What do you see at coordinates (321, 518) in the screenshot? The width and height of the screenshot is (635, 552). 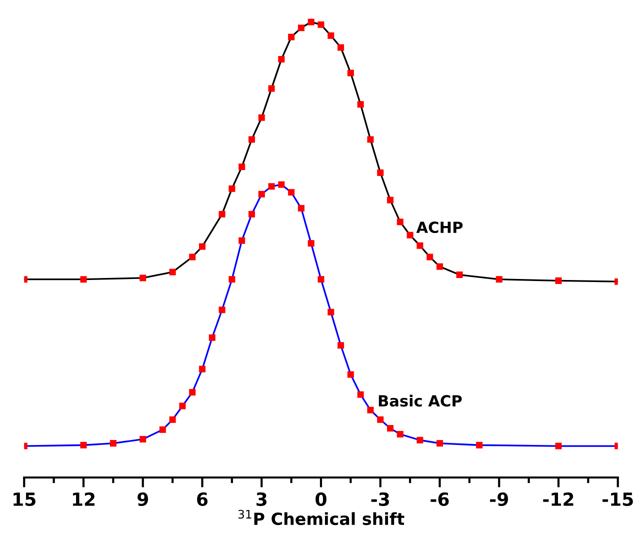 I see `x-axis-title: $^{31}$P Chemical shift` at bounding box center [321, 518].